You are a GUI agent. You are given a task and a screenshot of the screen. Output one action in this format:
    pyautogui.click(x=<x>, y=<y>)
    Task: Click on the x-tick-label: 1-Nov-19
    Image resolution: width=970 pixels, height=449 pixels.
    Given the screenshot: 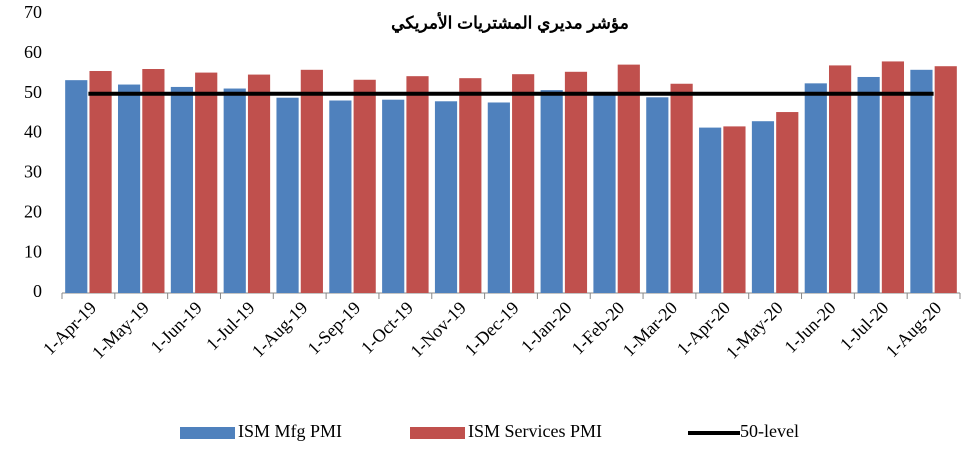 What is the action you would take?
    pyautogui.click(x=438, y=330)
    